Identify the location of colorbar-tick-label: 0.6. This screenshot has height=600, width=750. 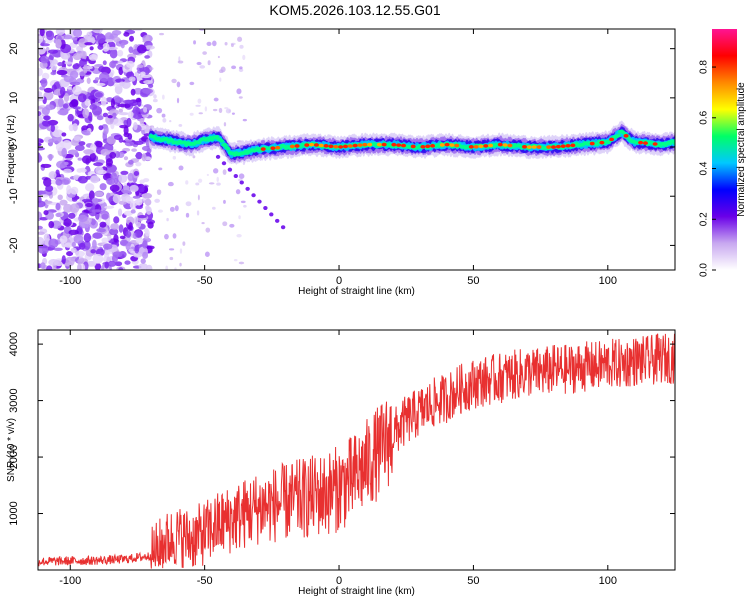
(704, 117).